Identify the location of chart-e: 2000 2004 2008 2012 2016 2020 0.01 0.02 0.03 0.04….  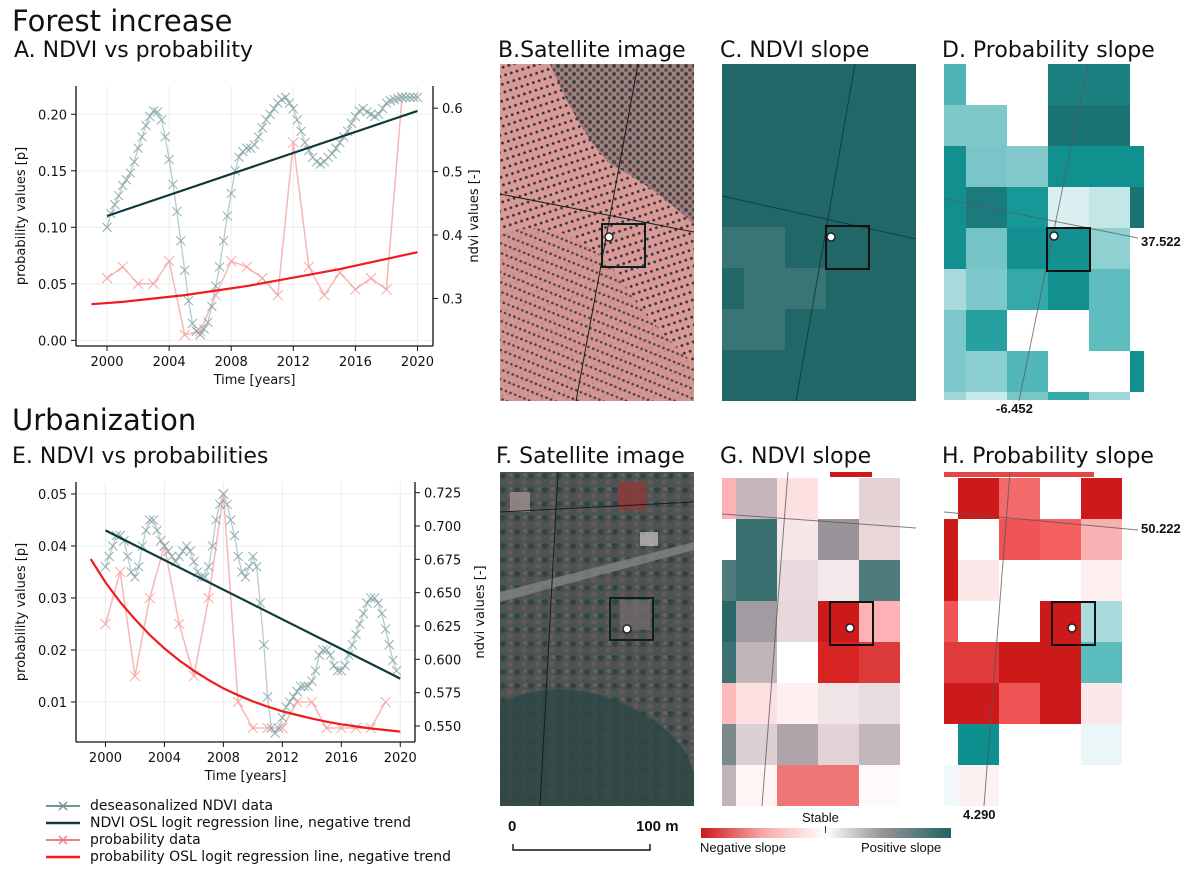
(251, 633).